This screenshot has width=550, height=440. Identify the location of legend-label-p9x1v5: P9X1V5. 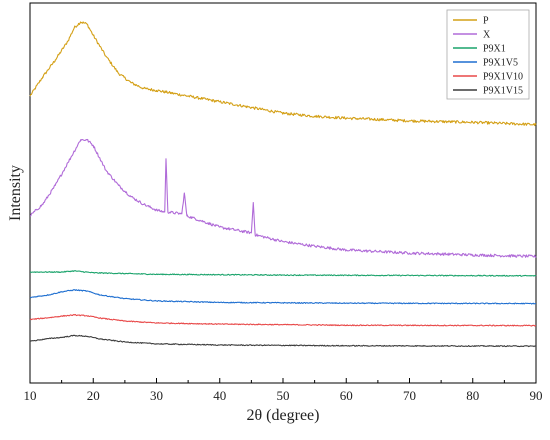
(500, 63).